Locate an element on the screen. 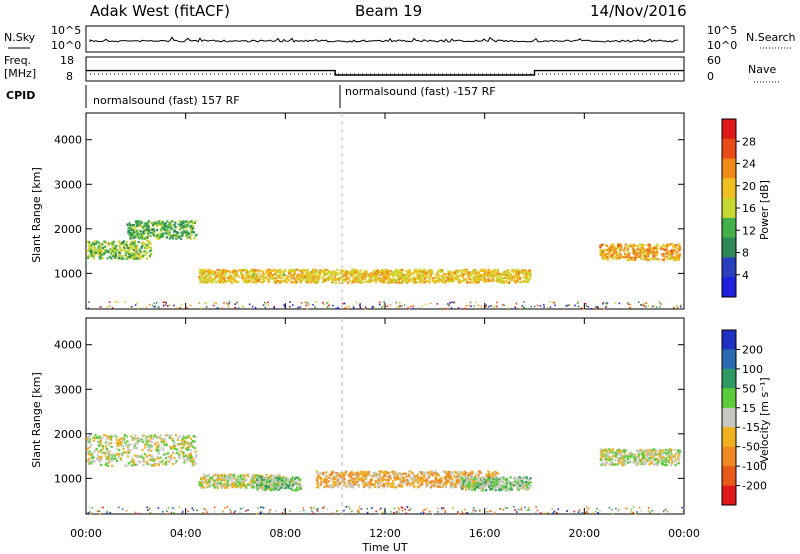 Image resolution: width=800 pixels, height=554 pixels. scatter-region-day-east is located at coordinates (495, 484).